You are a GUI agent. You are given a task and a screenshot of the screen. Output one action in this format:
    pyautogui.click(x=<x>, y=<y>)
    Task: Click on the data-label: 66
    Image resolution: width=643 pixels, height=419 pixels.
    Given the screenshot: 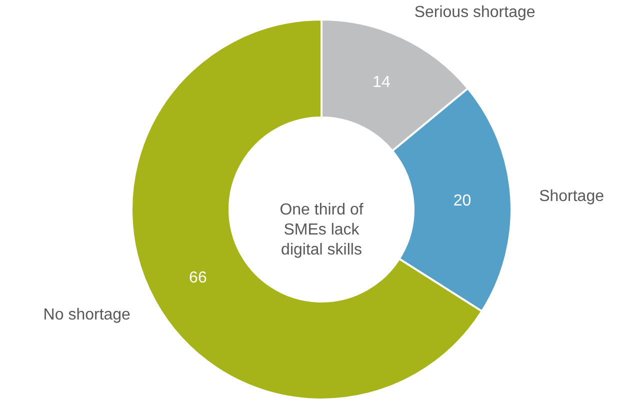 What is the action you would take?
    pyautogui.click(x=198, y=277)
    